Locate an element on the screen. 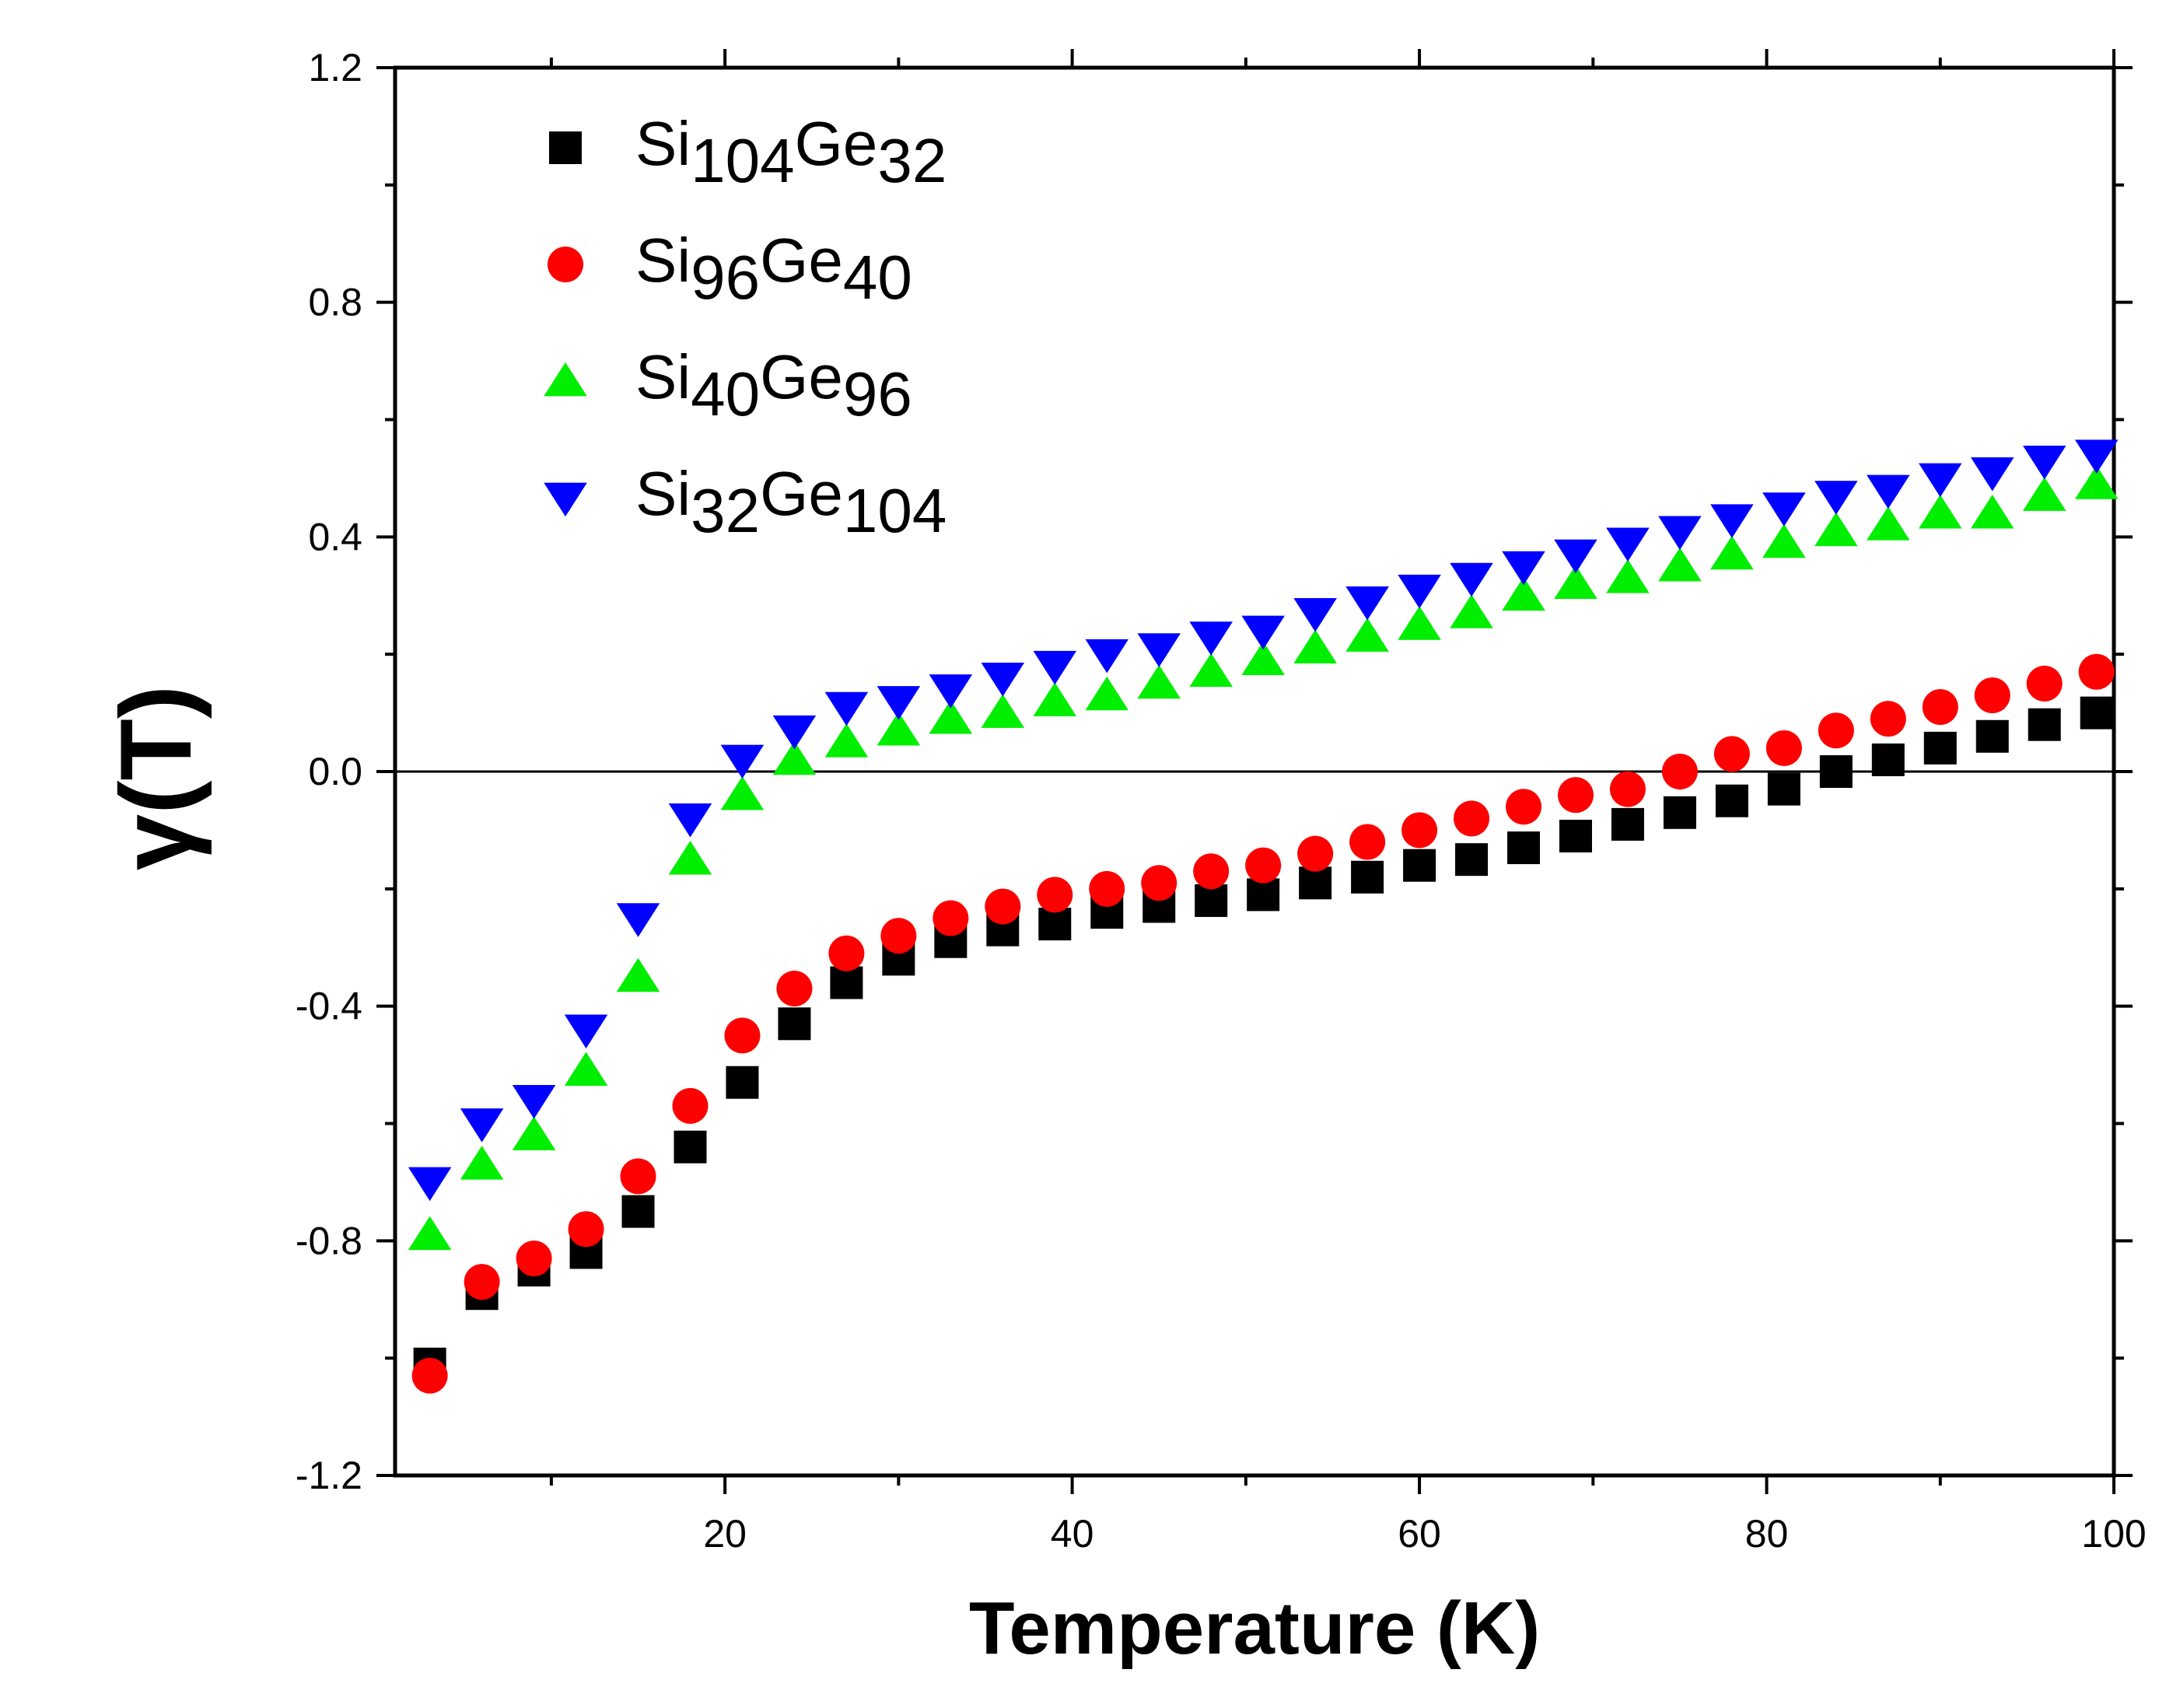 This screenshot has width=2180, height=1708. legend-label: Si96Ge40 is located at coordinates (774, 269).